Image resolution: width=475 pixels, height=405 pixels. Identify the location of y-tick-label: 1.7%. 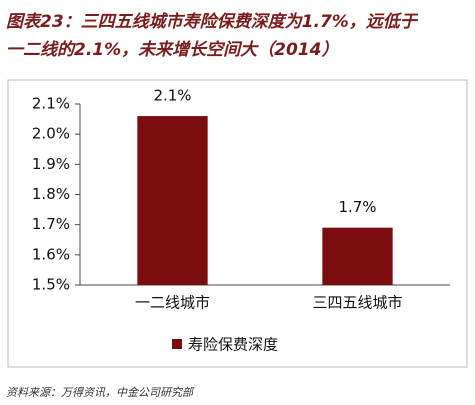
(51, 224).